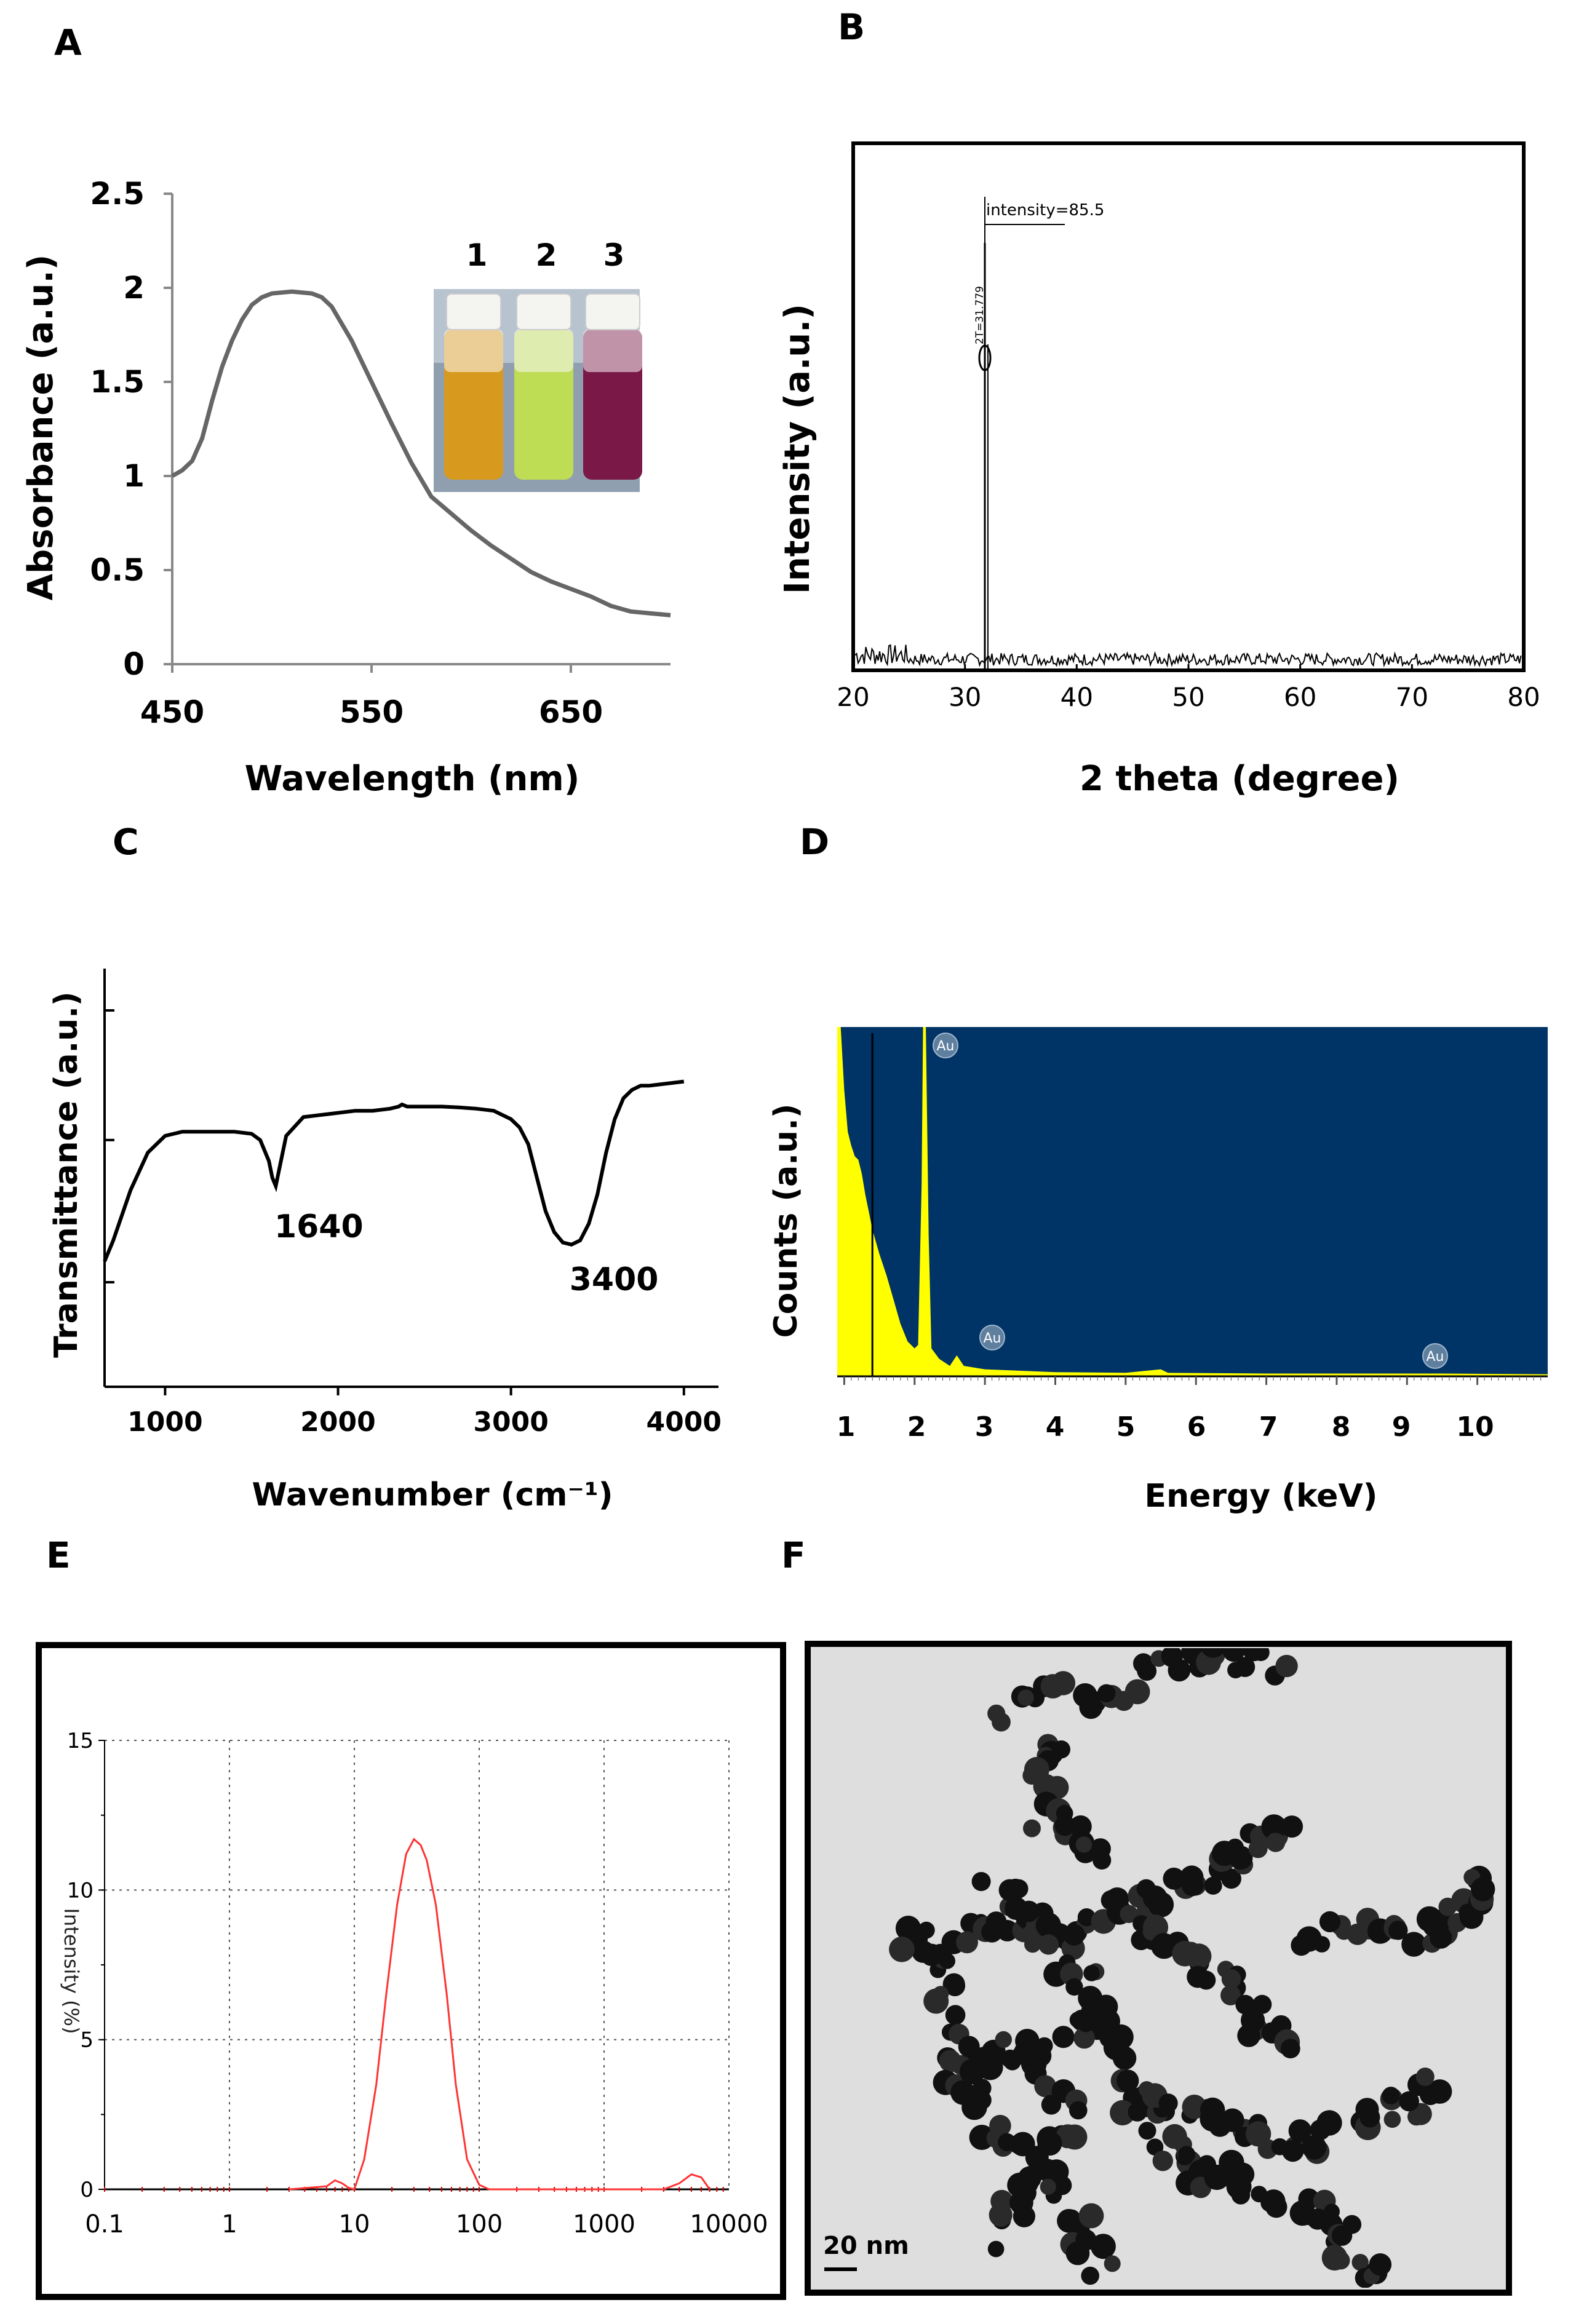 Image resolution: width=1584 pixels, height=2324 pixels. I want to click on d-x-tick-label: 4, so click(1055, 1427).